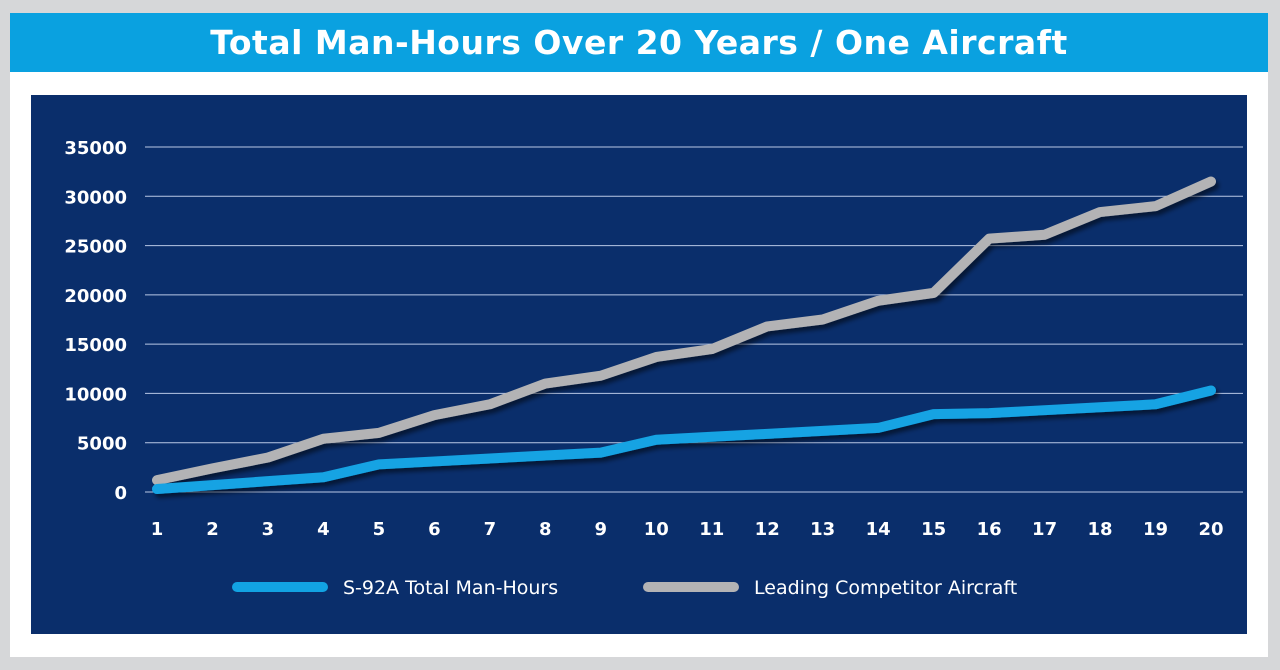 The height and width of the screenshot is (670, 1280). What do you see at coordinates (157, 529) in the screenshot?
I see `x-tick-label: 1` at bounding box center [157, 529].